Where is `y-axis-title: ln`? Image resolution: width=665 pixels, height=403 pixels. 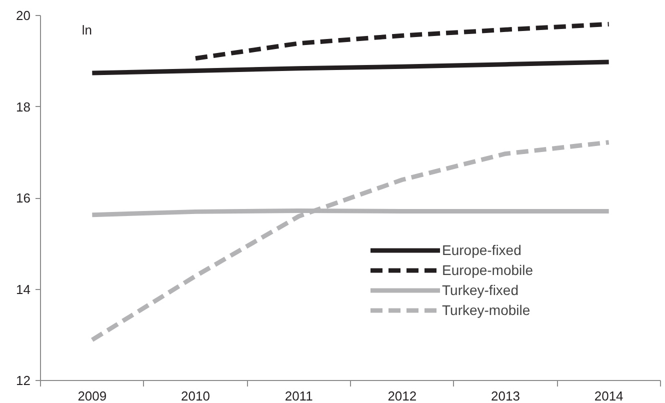 y-axis-title: ln is located at coordinates (87, 30).